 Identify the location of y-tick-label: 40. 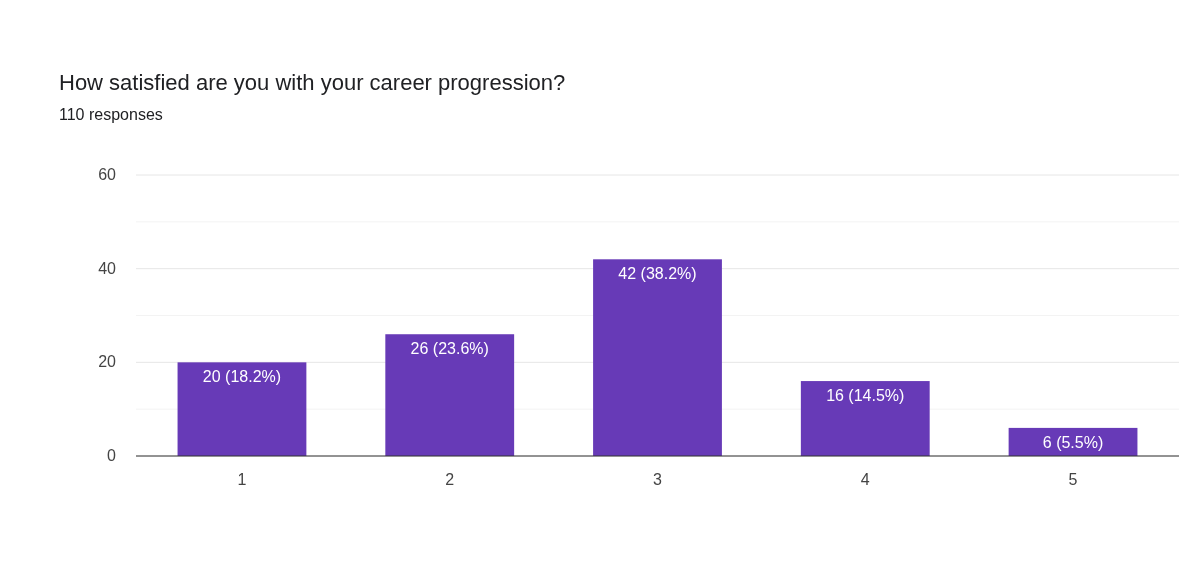
(107, 268).